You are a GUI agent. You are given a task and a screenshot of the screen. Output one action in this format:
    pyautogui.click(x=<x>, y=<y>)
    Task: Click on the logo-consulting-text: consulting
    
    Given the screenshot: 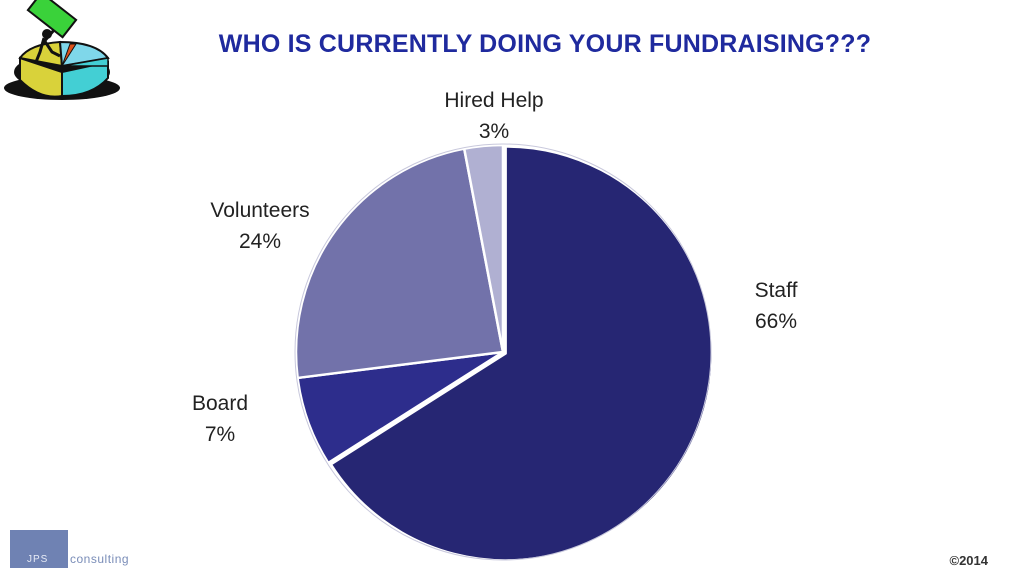 What is the action you would take?
    pyautogui.click(x=100, y=559)
    